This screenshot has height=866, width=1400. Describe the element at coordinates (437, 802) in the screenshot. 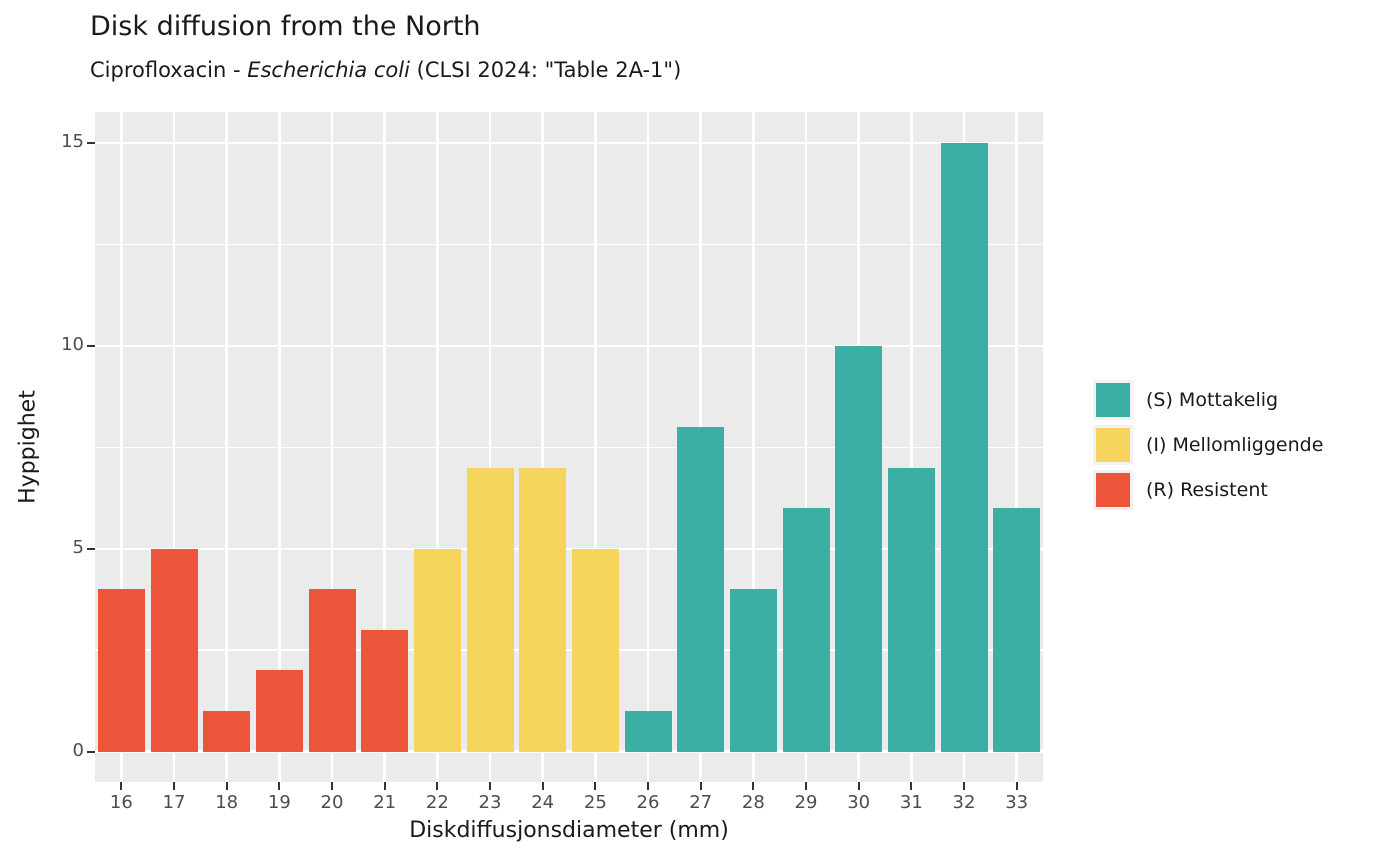

I see `x-tick-label: 22` at that location.